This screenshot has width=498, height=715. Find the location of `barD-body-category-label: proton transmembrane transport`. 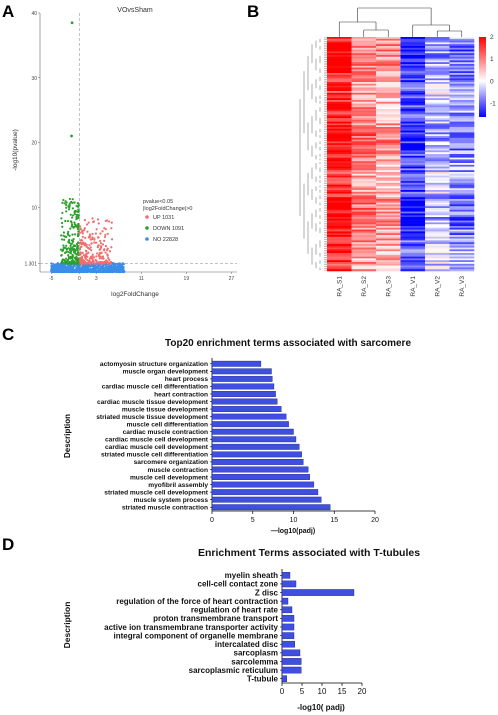

barD-body-category-label: proton transmembrane transport is located at coordinates (215, 618).